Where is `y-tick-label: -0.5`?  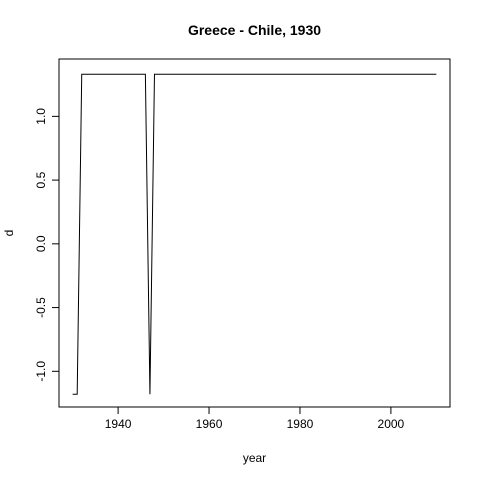 y-tick-label: -0.5 is located at coordinates (41, 307).